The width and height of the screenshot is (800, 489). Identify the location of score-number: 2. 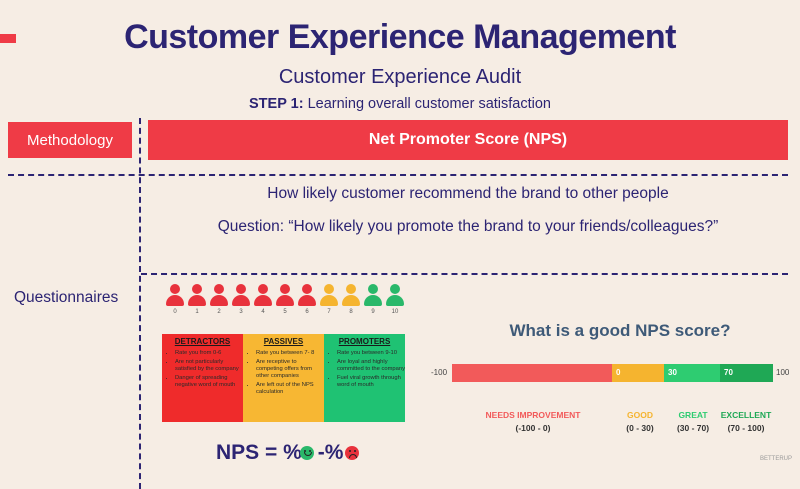
(219, 312).